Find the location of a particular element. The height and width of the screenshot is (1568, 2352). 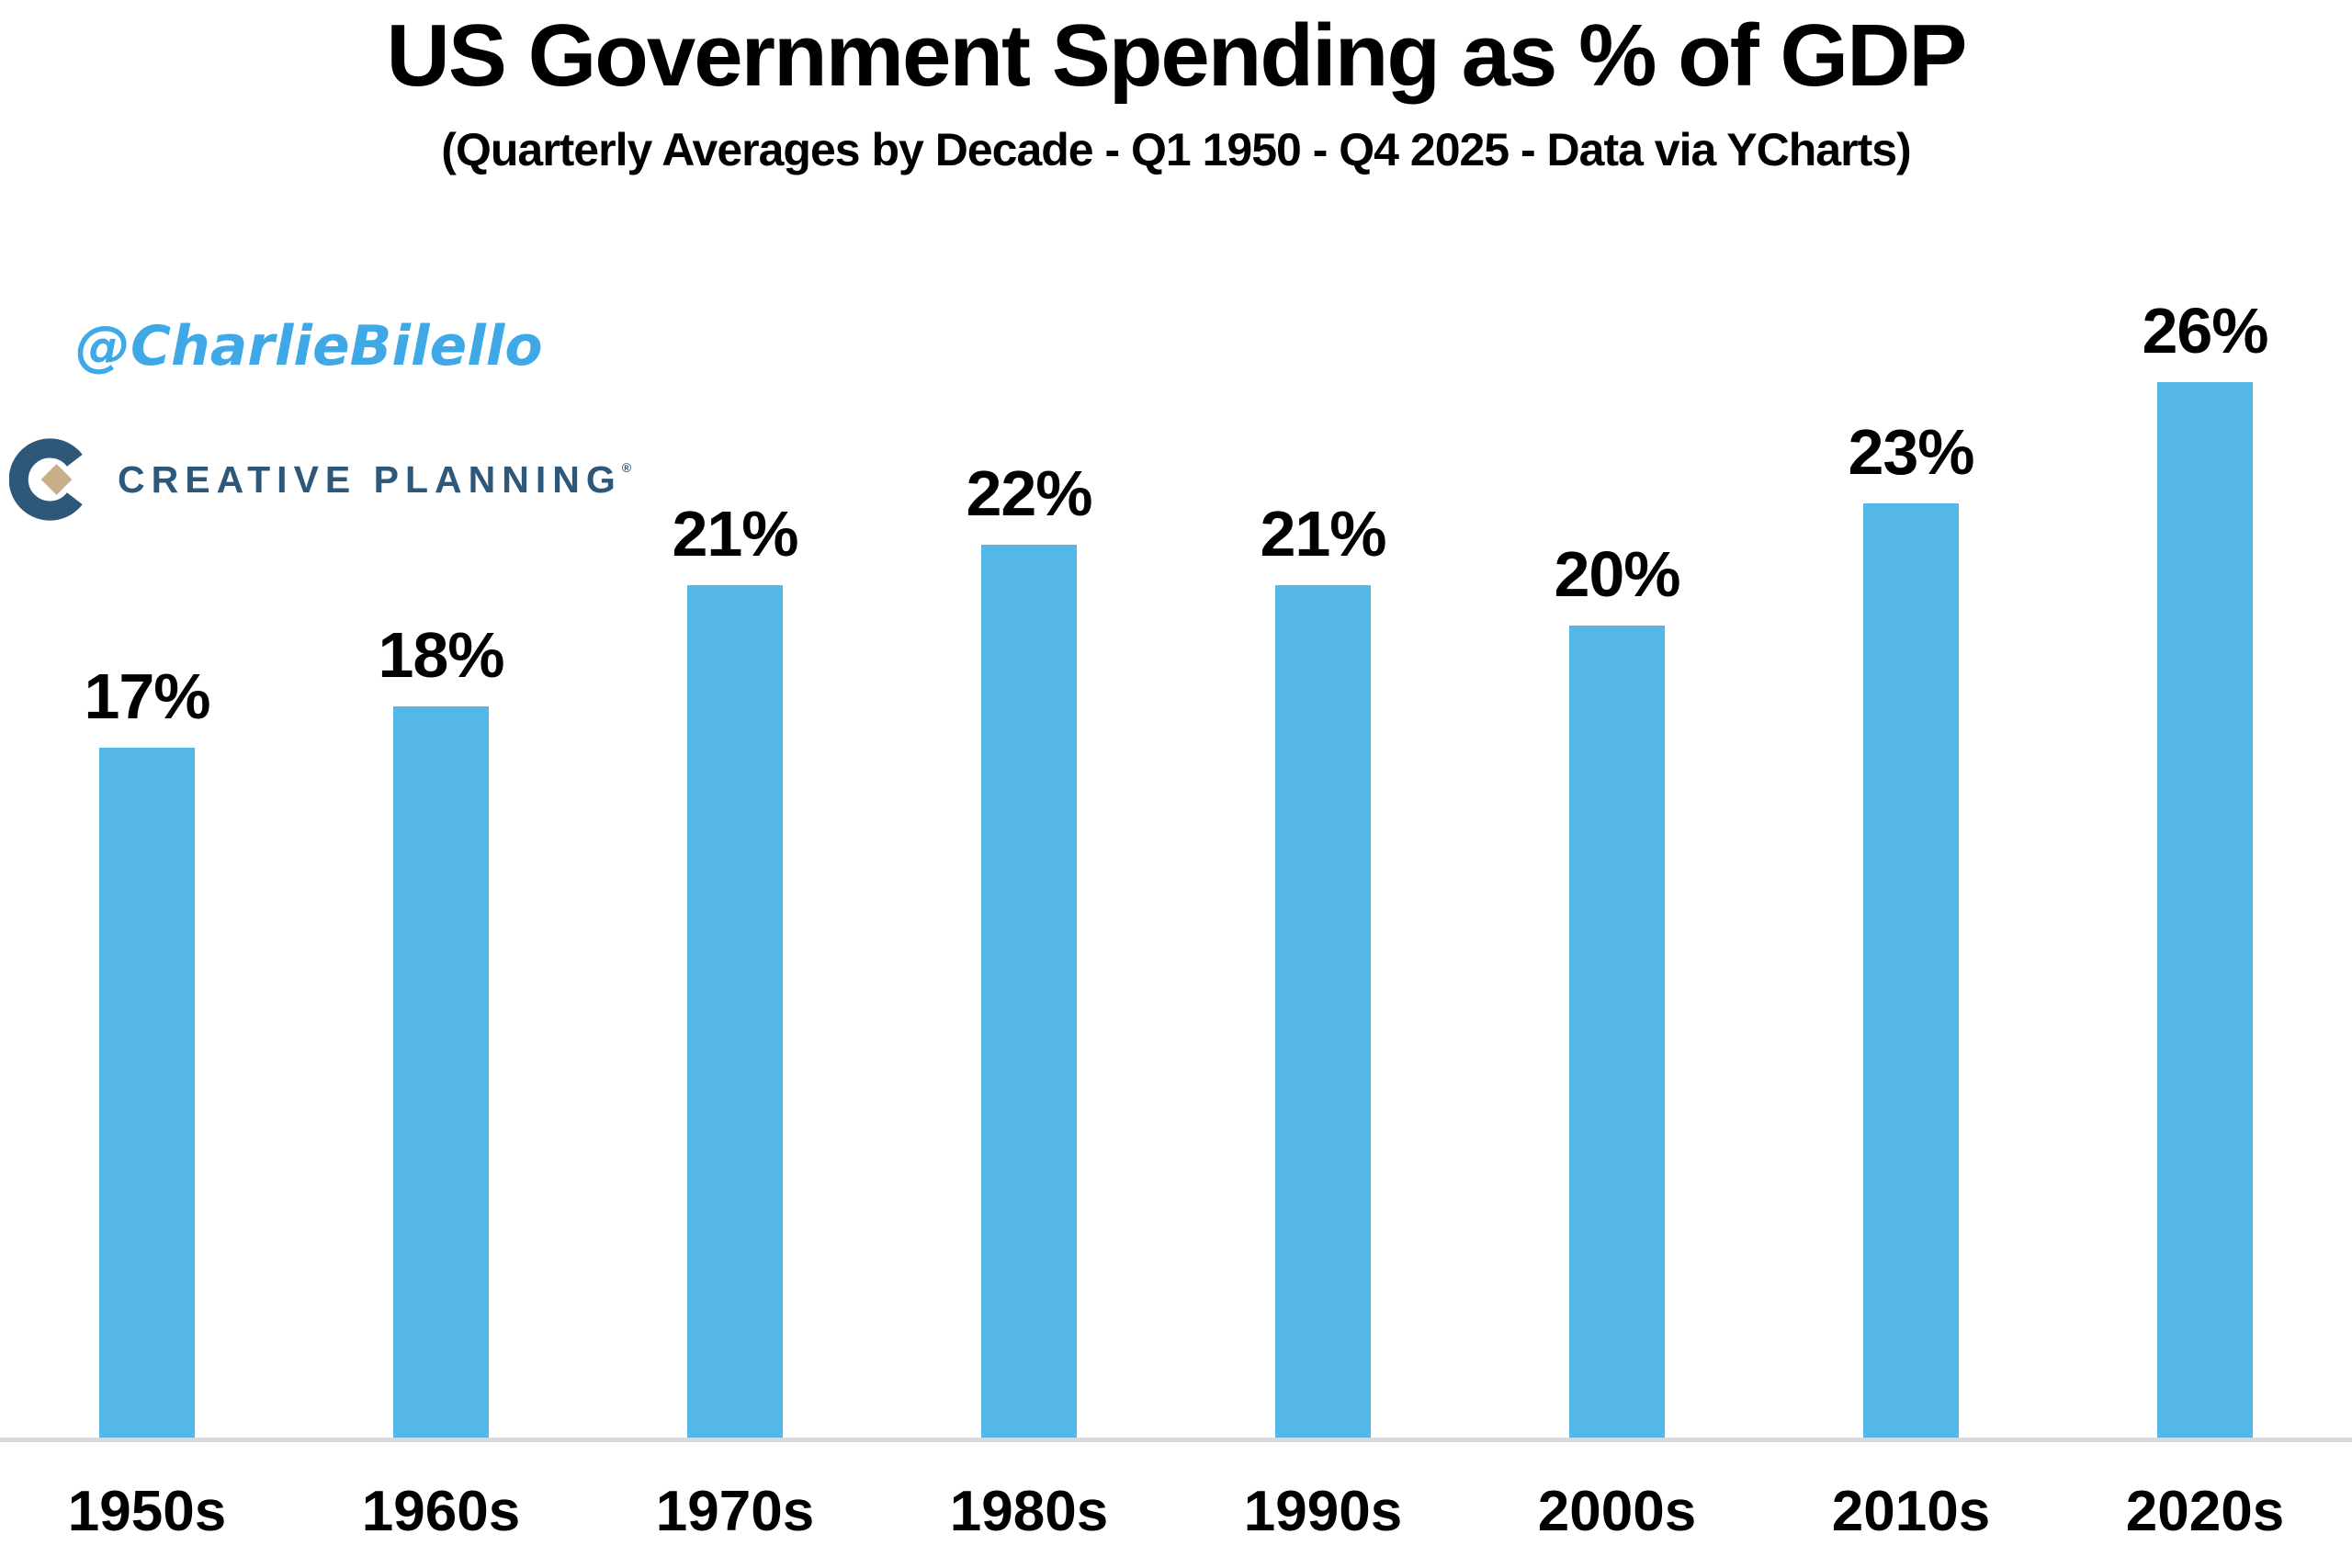

bar-column-1960s: 18% is located at coordinates (441, 1028).